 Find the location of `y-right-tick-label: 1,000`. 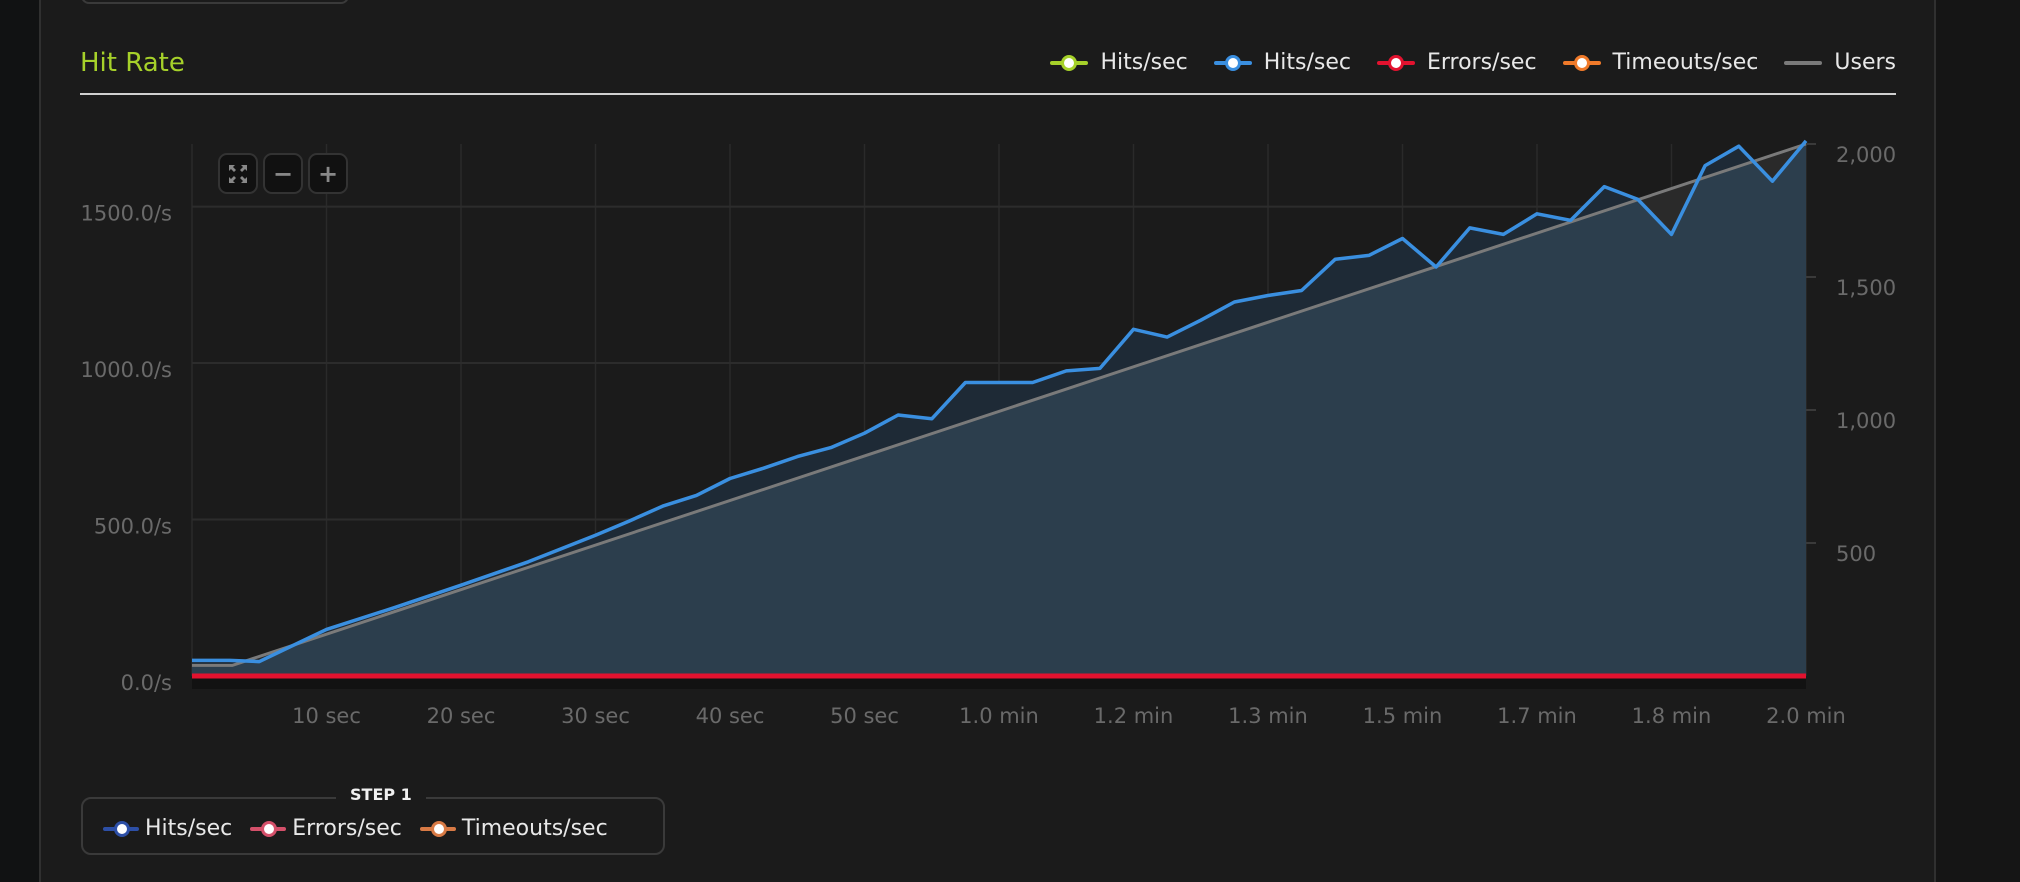

y-right-tick-label: 1,000 is located at coordinates (1866, 421).